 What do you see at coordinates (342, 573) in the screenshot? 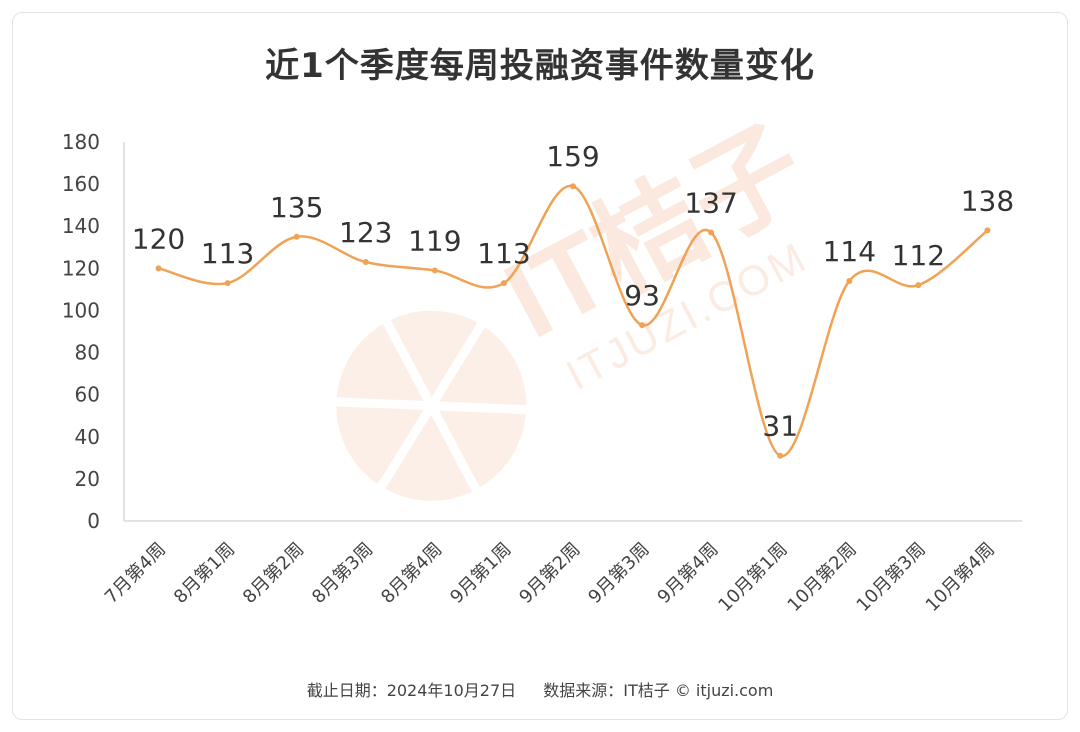
I see `x-tick-label: 8月第3周` at bounding box center [342, 573].